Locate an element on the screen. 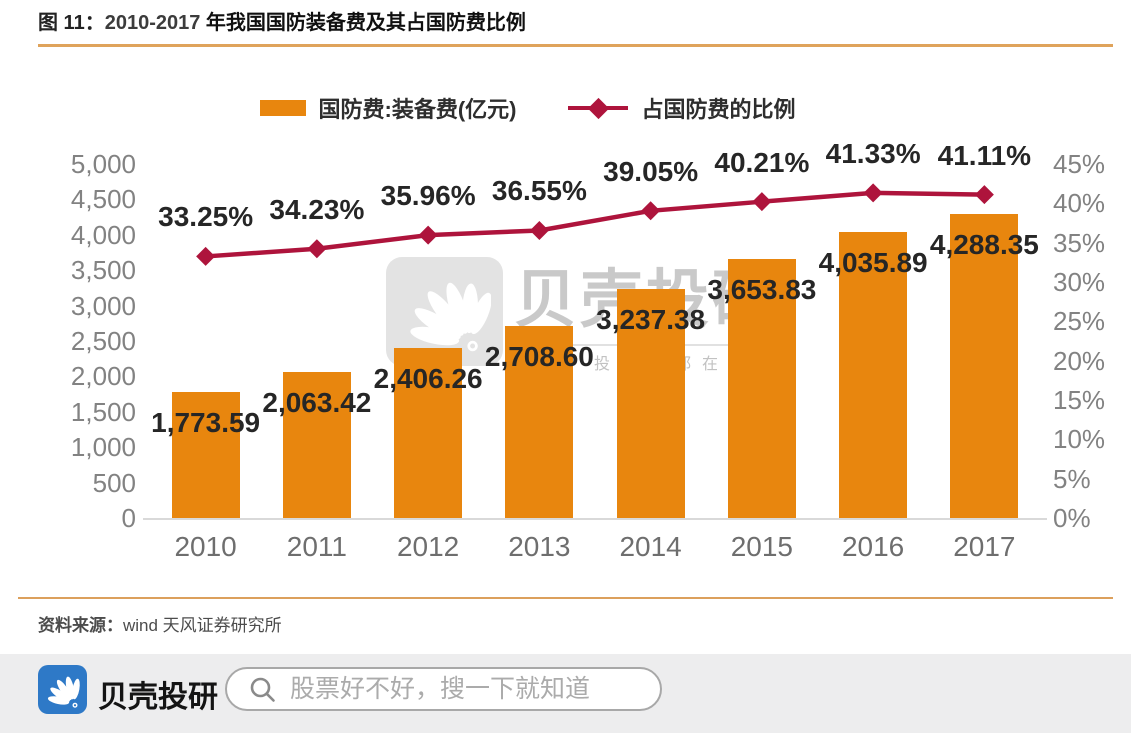  x-axis-label: 2011 is located at coordinates (316, 546).